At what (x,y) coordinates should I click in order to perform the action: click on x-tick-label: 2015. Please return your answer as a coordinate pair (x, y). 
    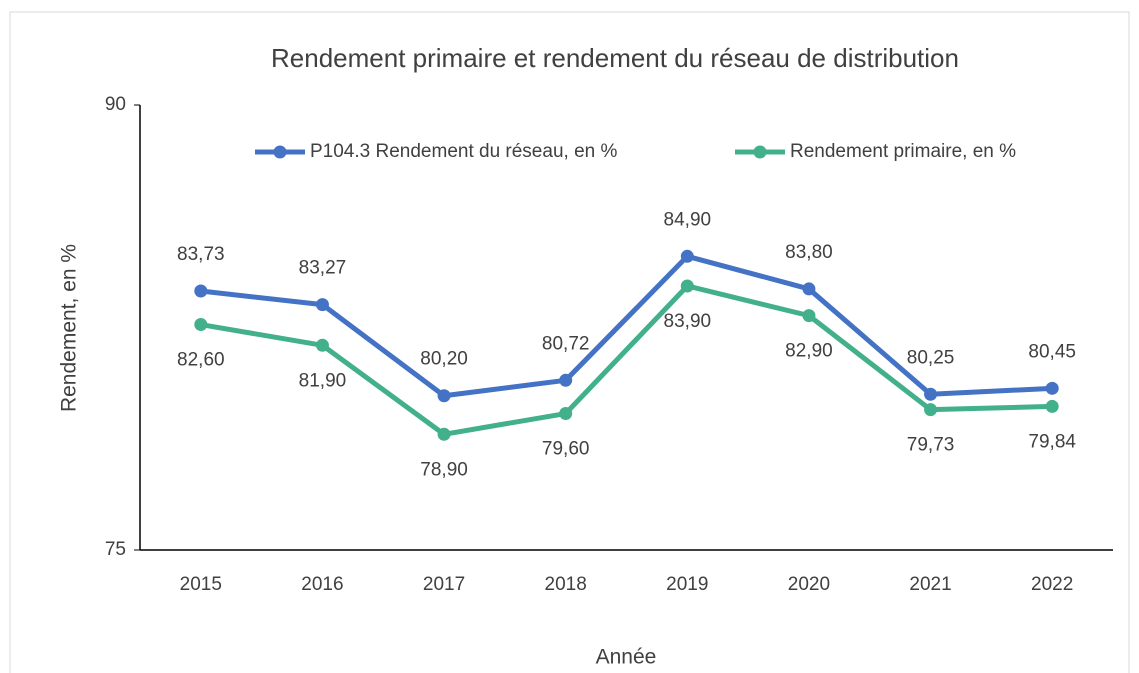
    Looking at the image, I should click on (201, 584).